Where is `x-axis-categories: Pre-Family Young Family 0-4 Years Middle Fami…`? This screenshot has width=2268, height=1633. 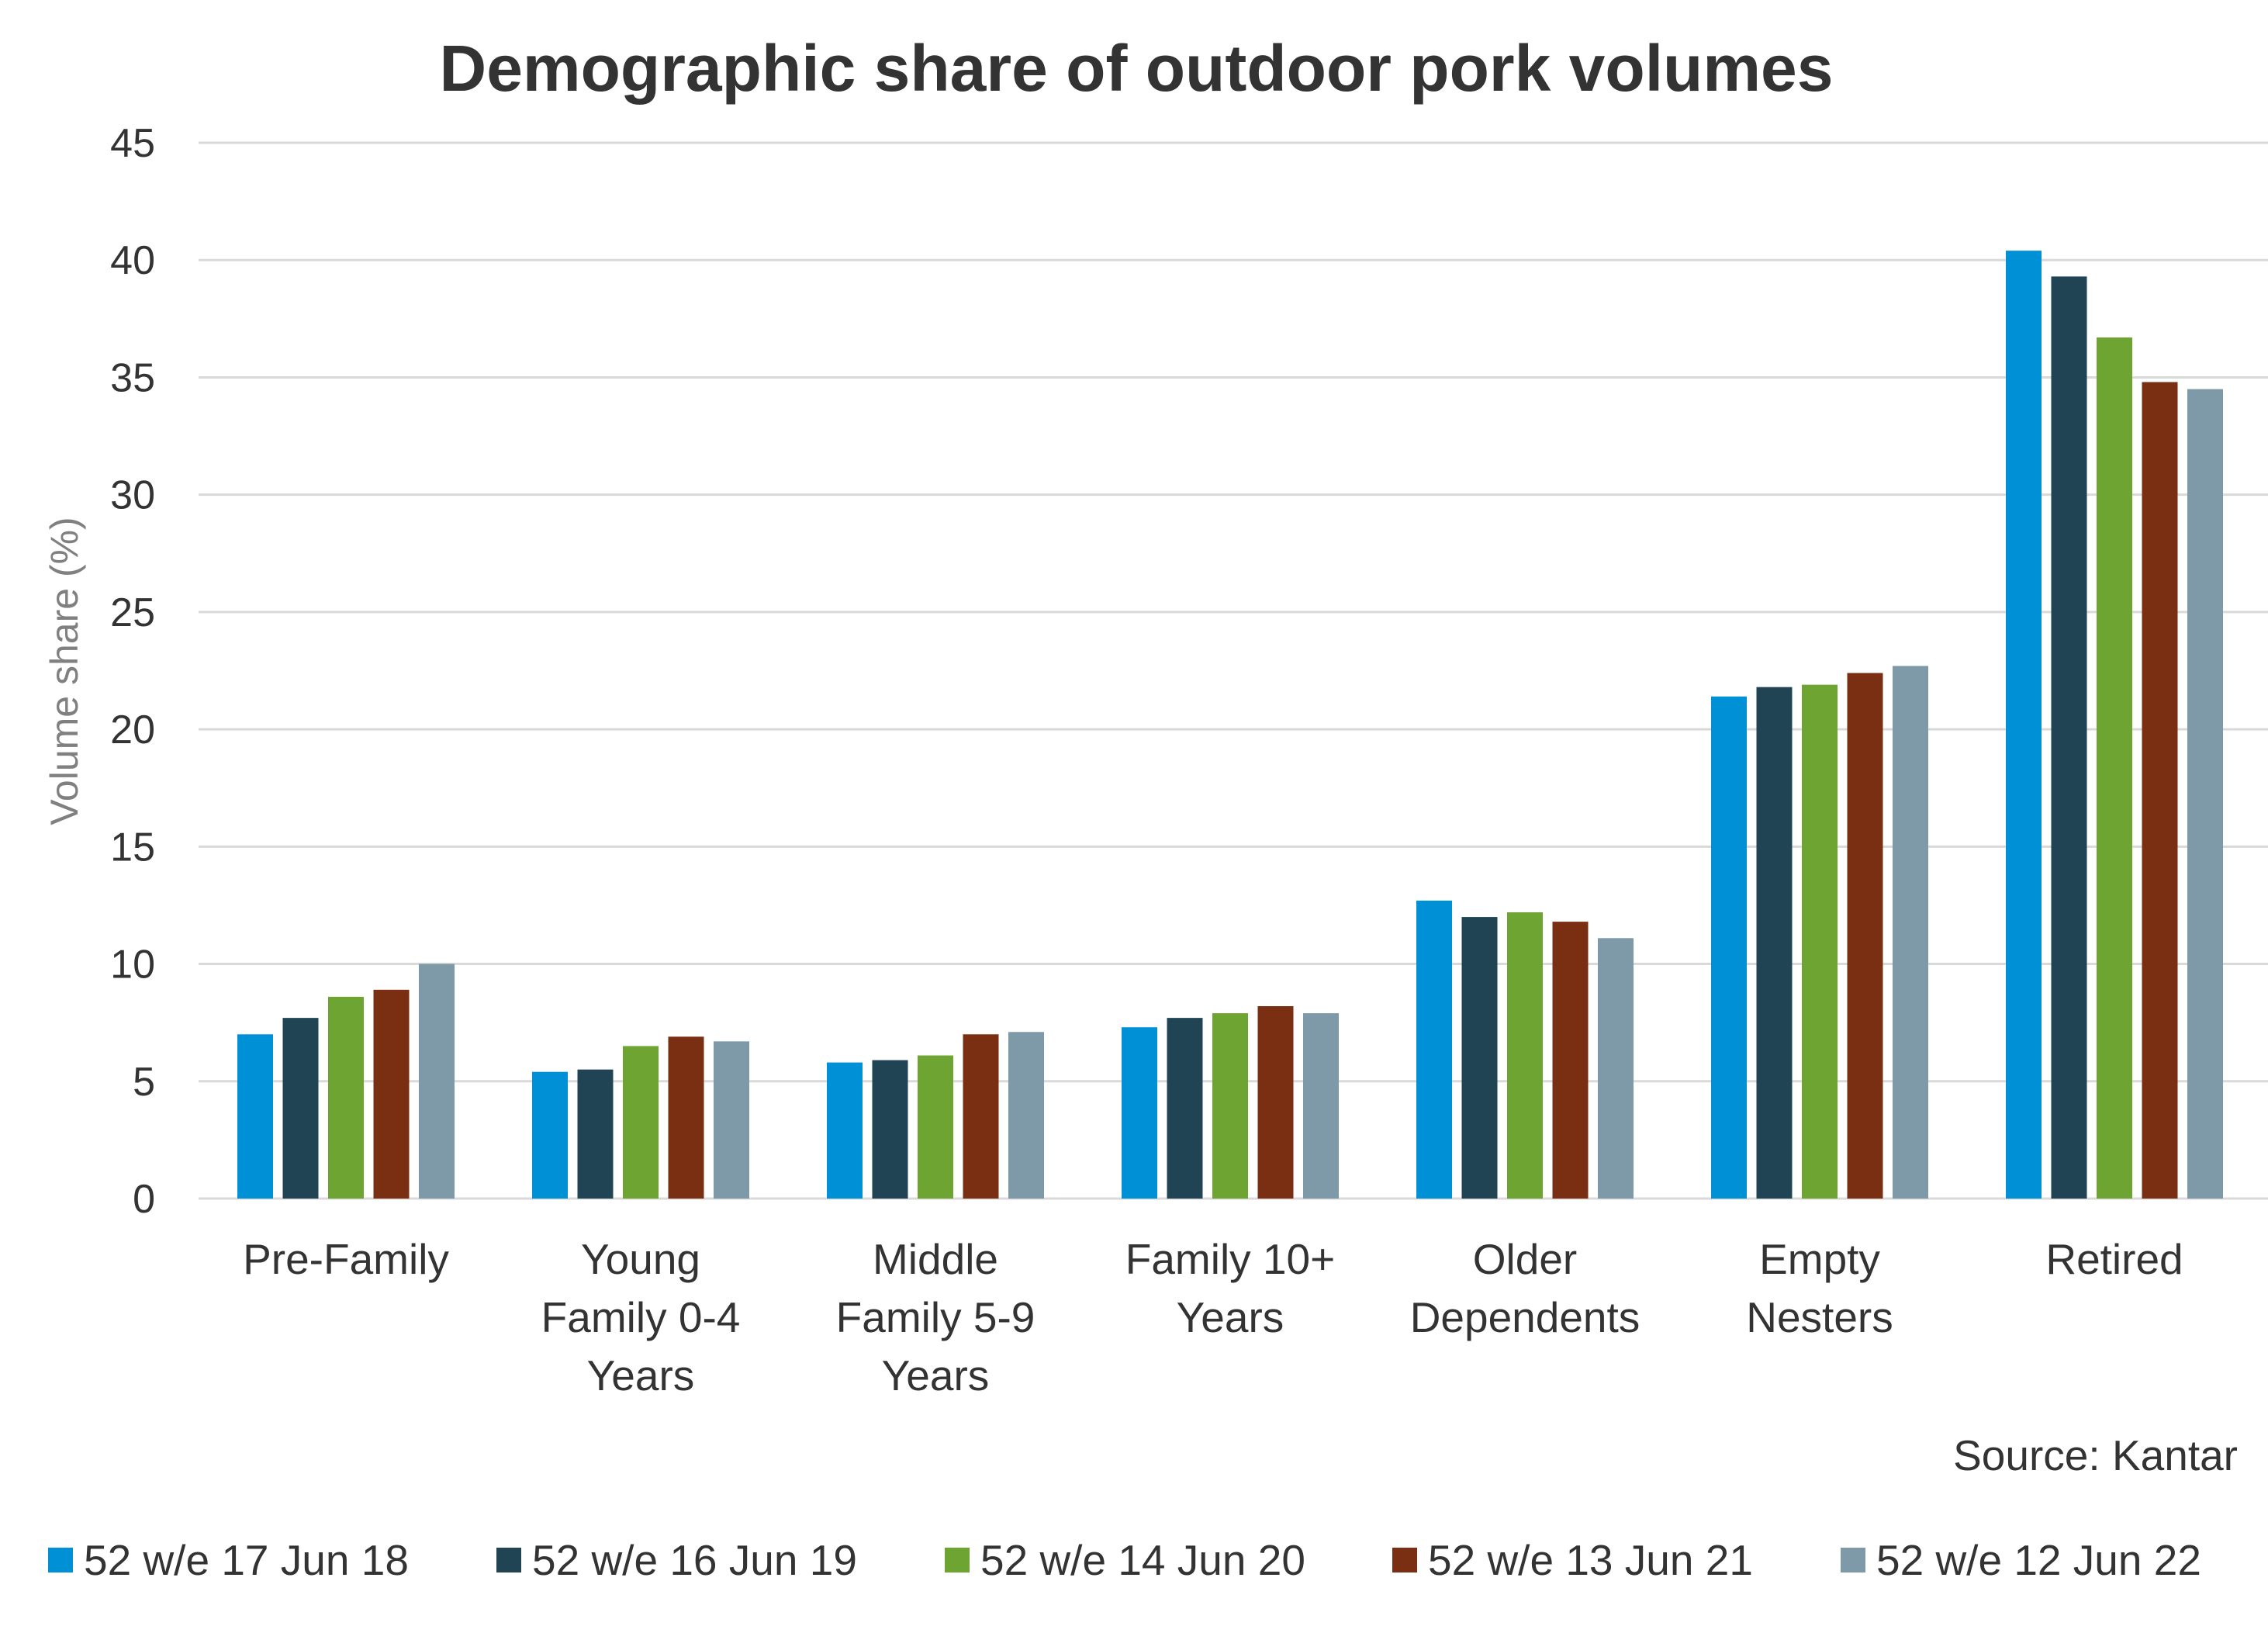 x-axis-categories: Pre-Family Young Family 0-4 Years Middle Fami… is located at coordinates (1213, 1317).